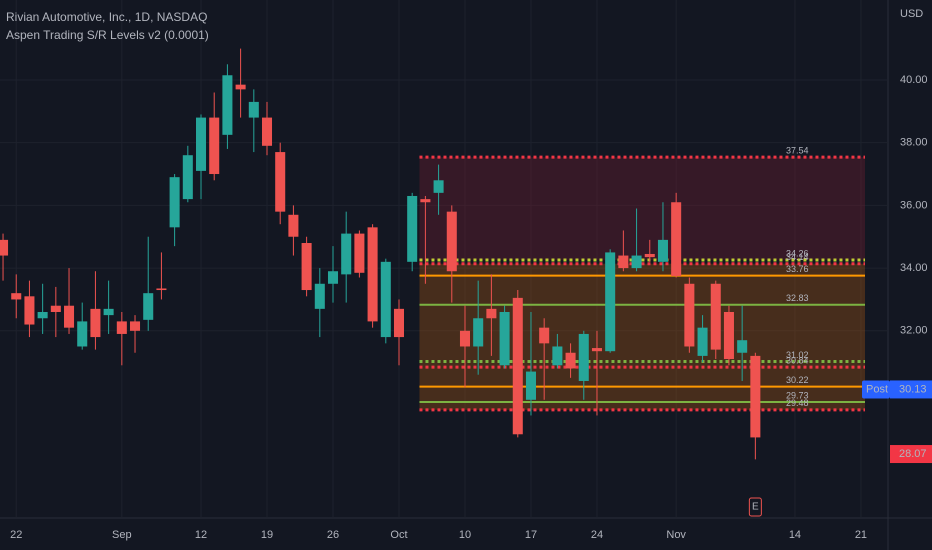 The height and width of the screenshot is (550, 932). Describe the element at coordinates (267, 535) in the screenshot. I see `x-tick-label: 19` at that location.